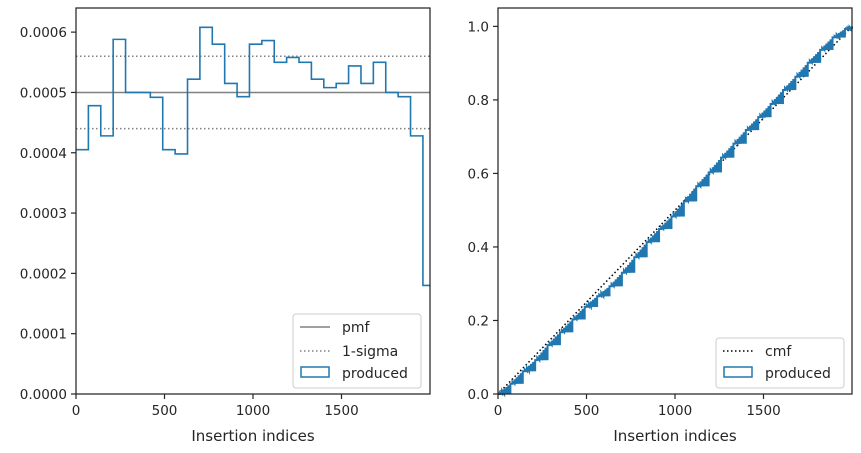  What do you see at coordinates (478, 321) in the screenshot?
I see `right-ytick-label: 0.2` at bounding box center [478, 321].